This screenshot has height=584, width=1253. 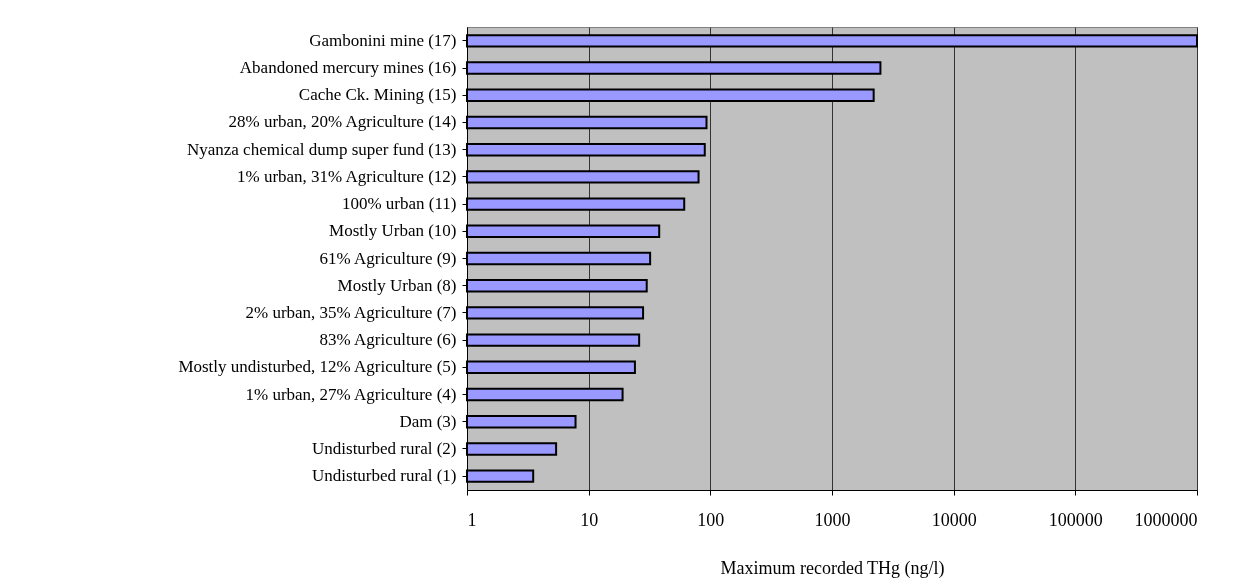 What do you see at coordinates (832, 568) in the screenshot?
I see `x-axis-title: Maximum recorded THg (ng/l)` at bounding box center [832, 568].